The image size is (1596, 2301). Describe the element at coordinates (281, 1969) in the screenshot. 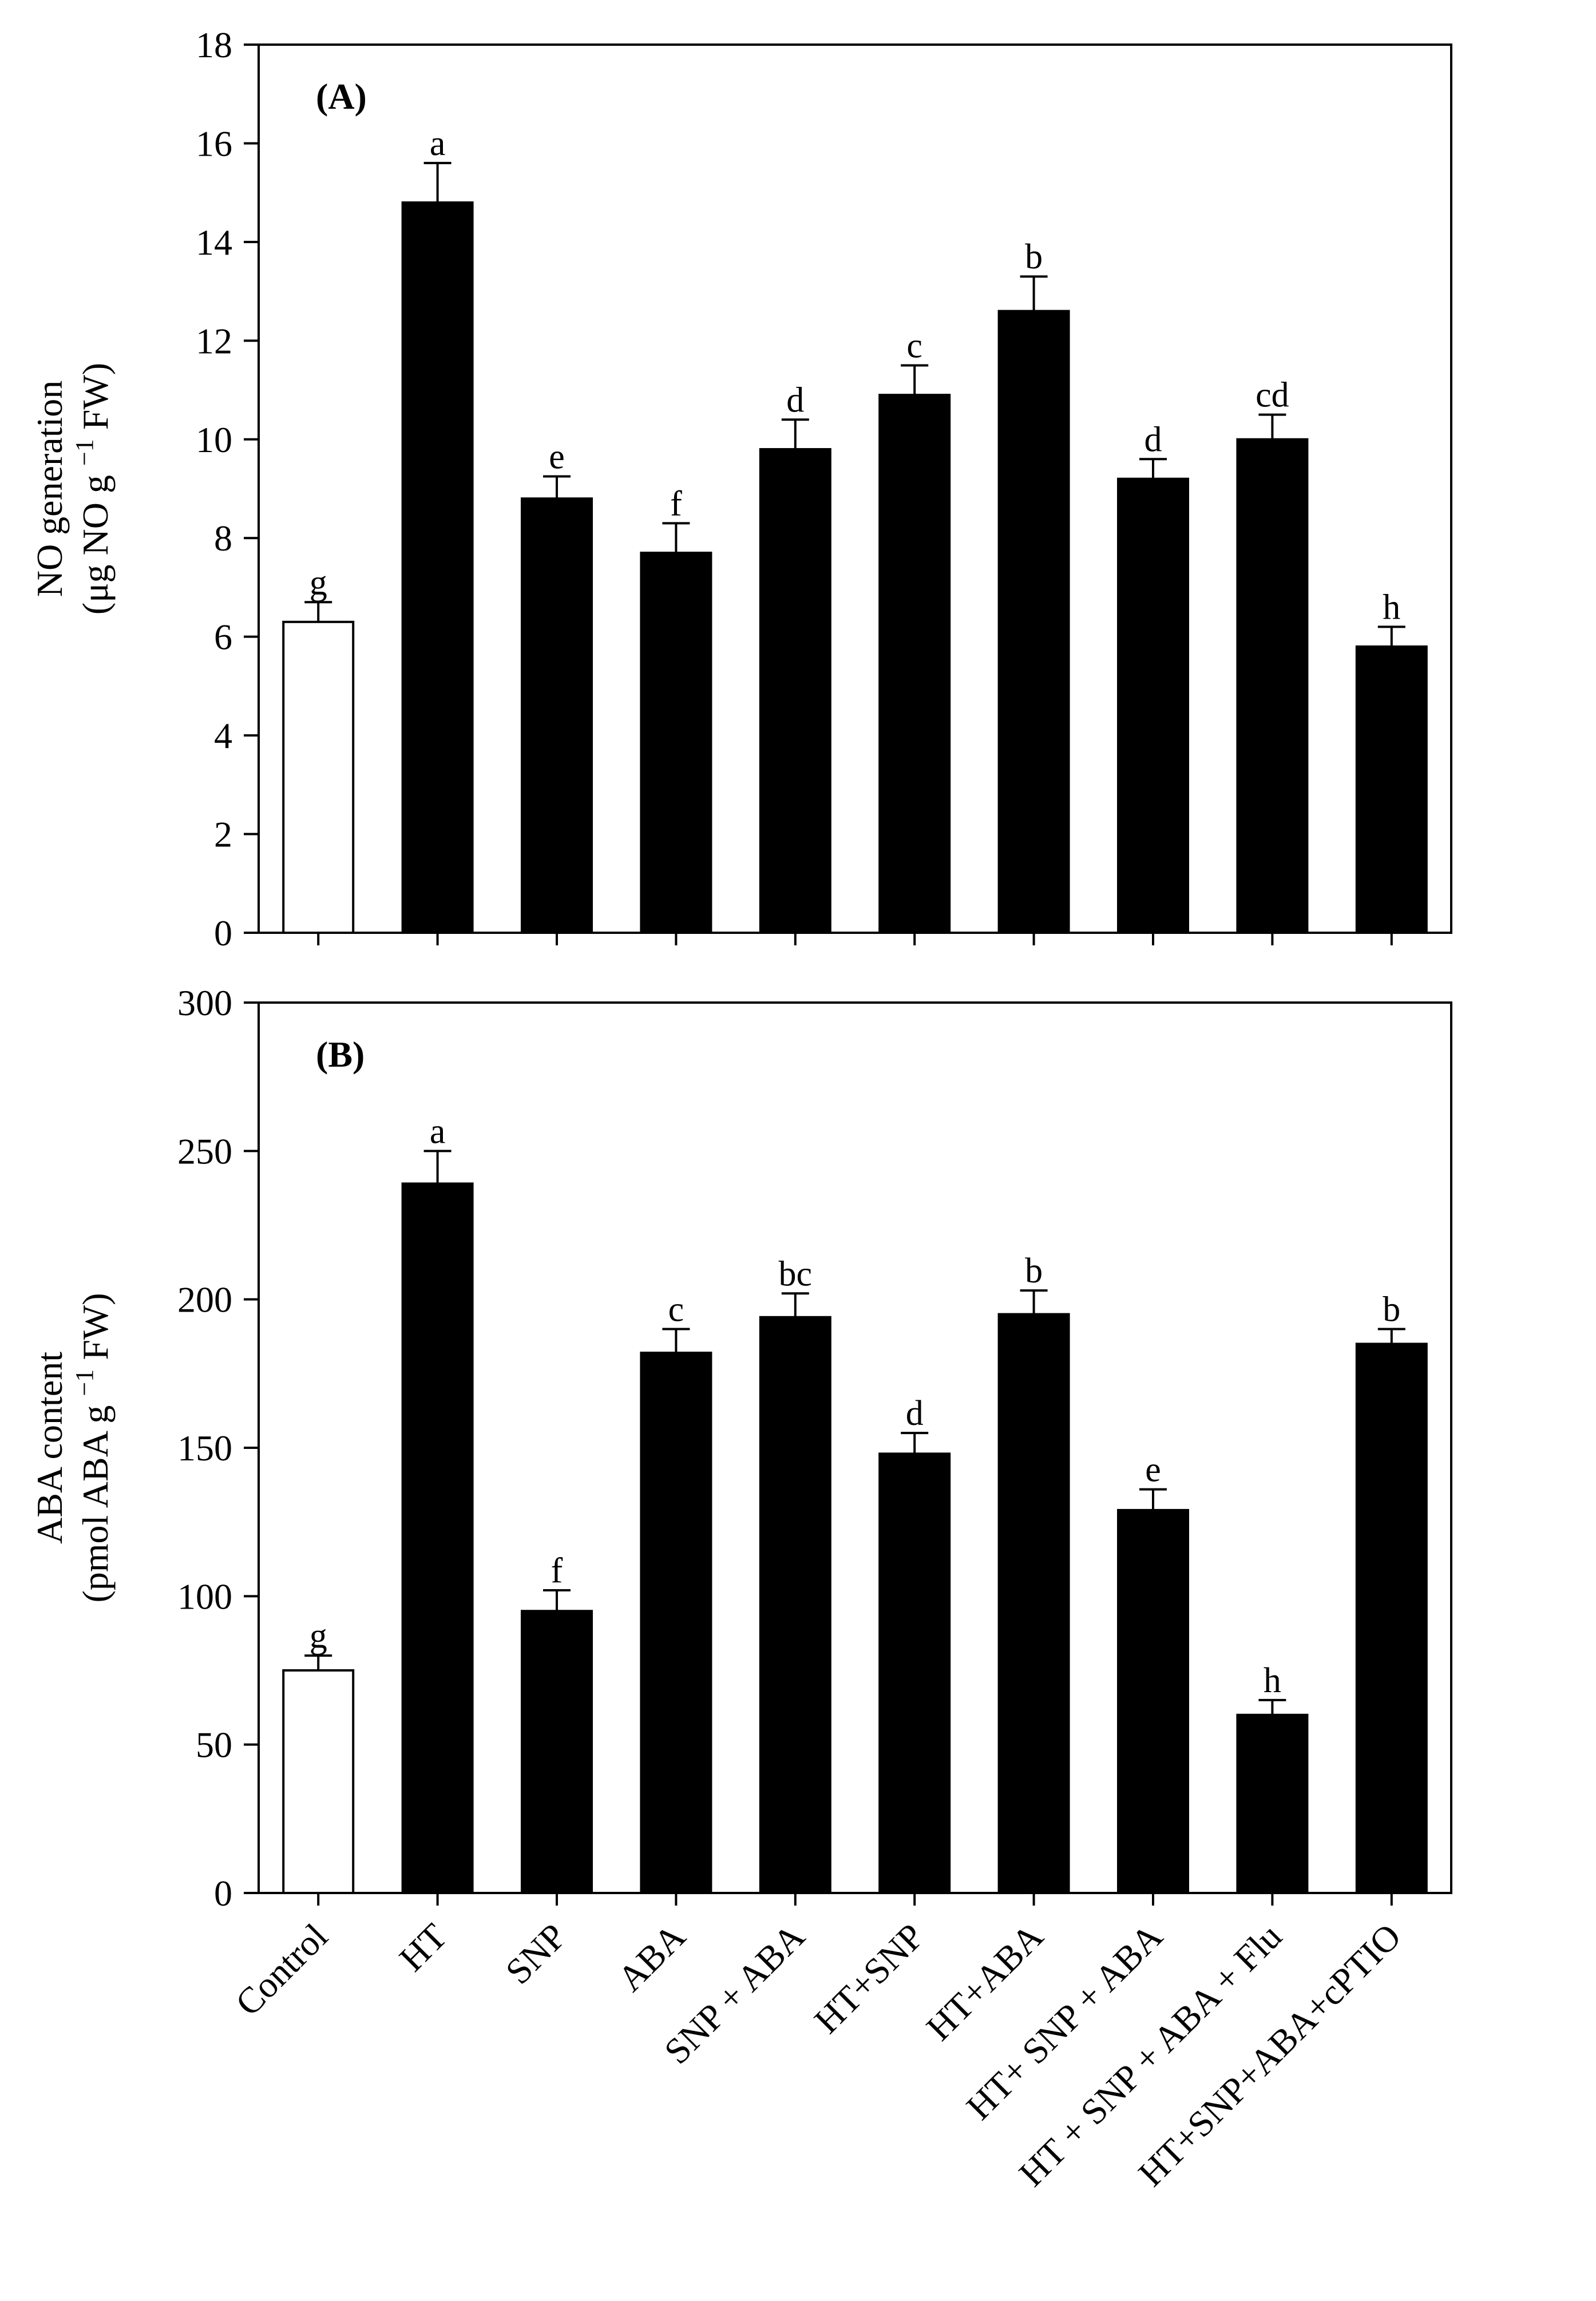

I see `x-category-label: Control` at that location.